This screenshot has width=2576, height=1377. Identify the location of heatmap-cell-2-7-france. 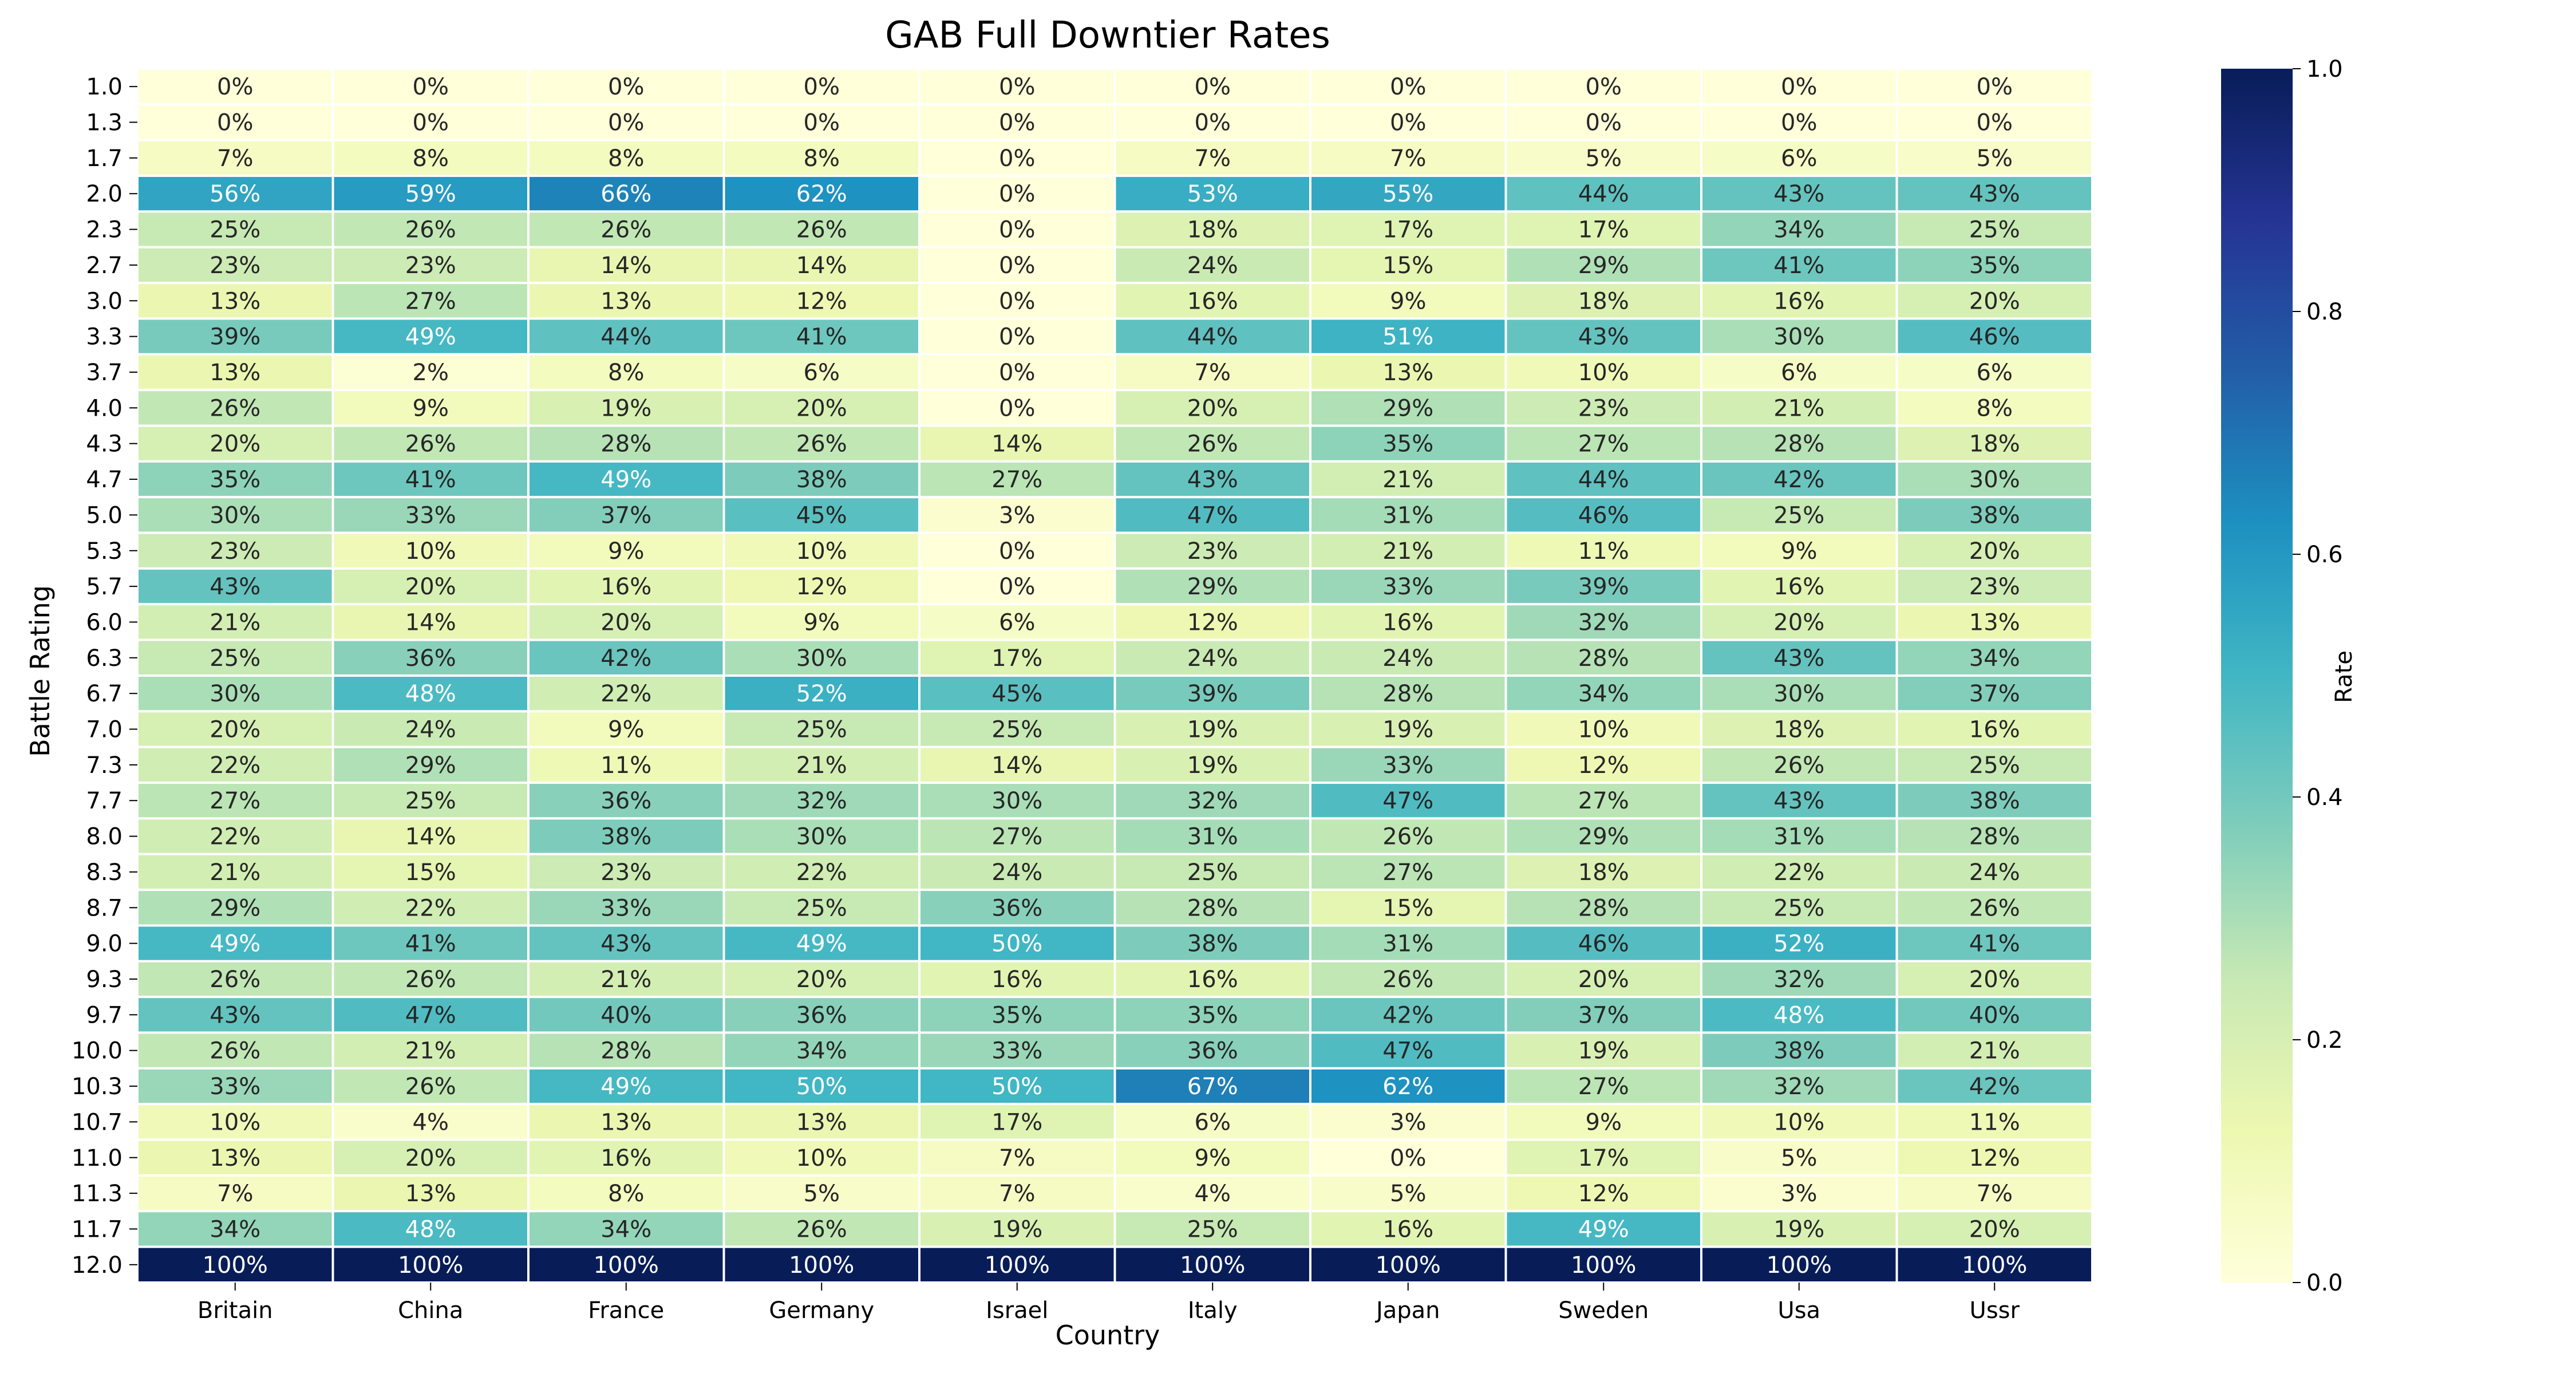
(626, 265).